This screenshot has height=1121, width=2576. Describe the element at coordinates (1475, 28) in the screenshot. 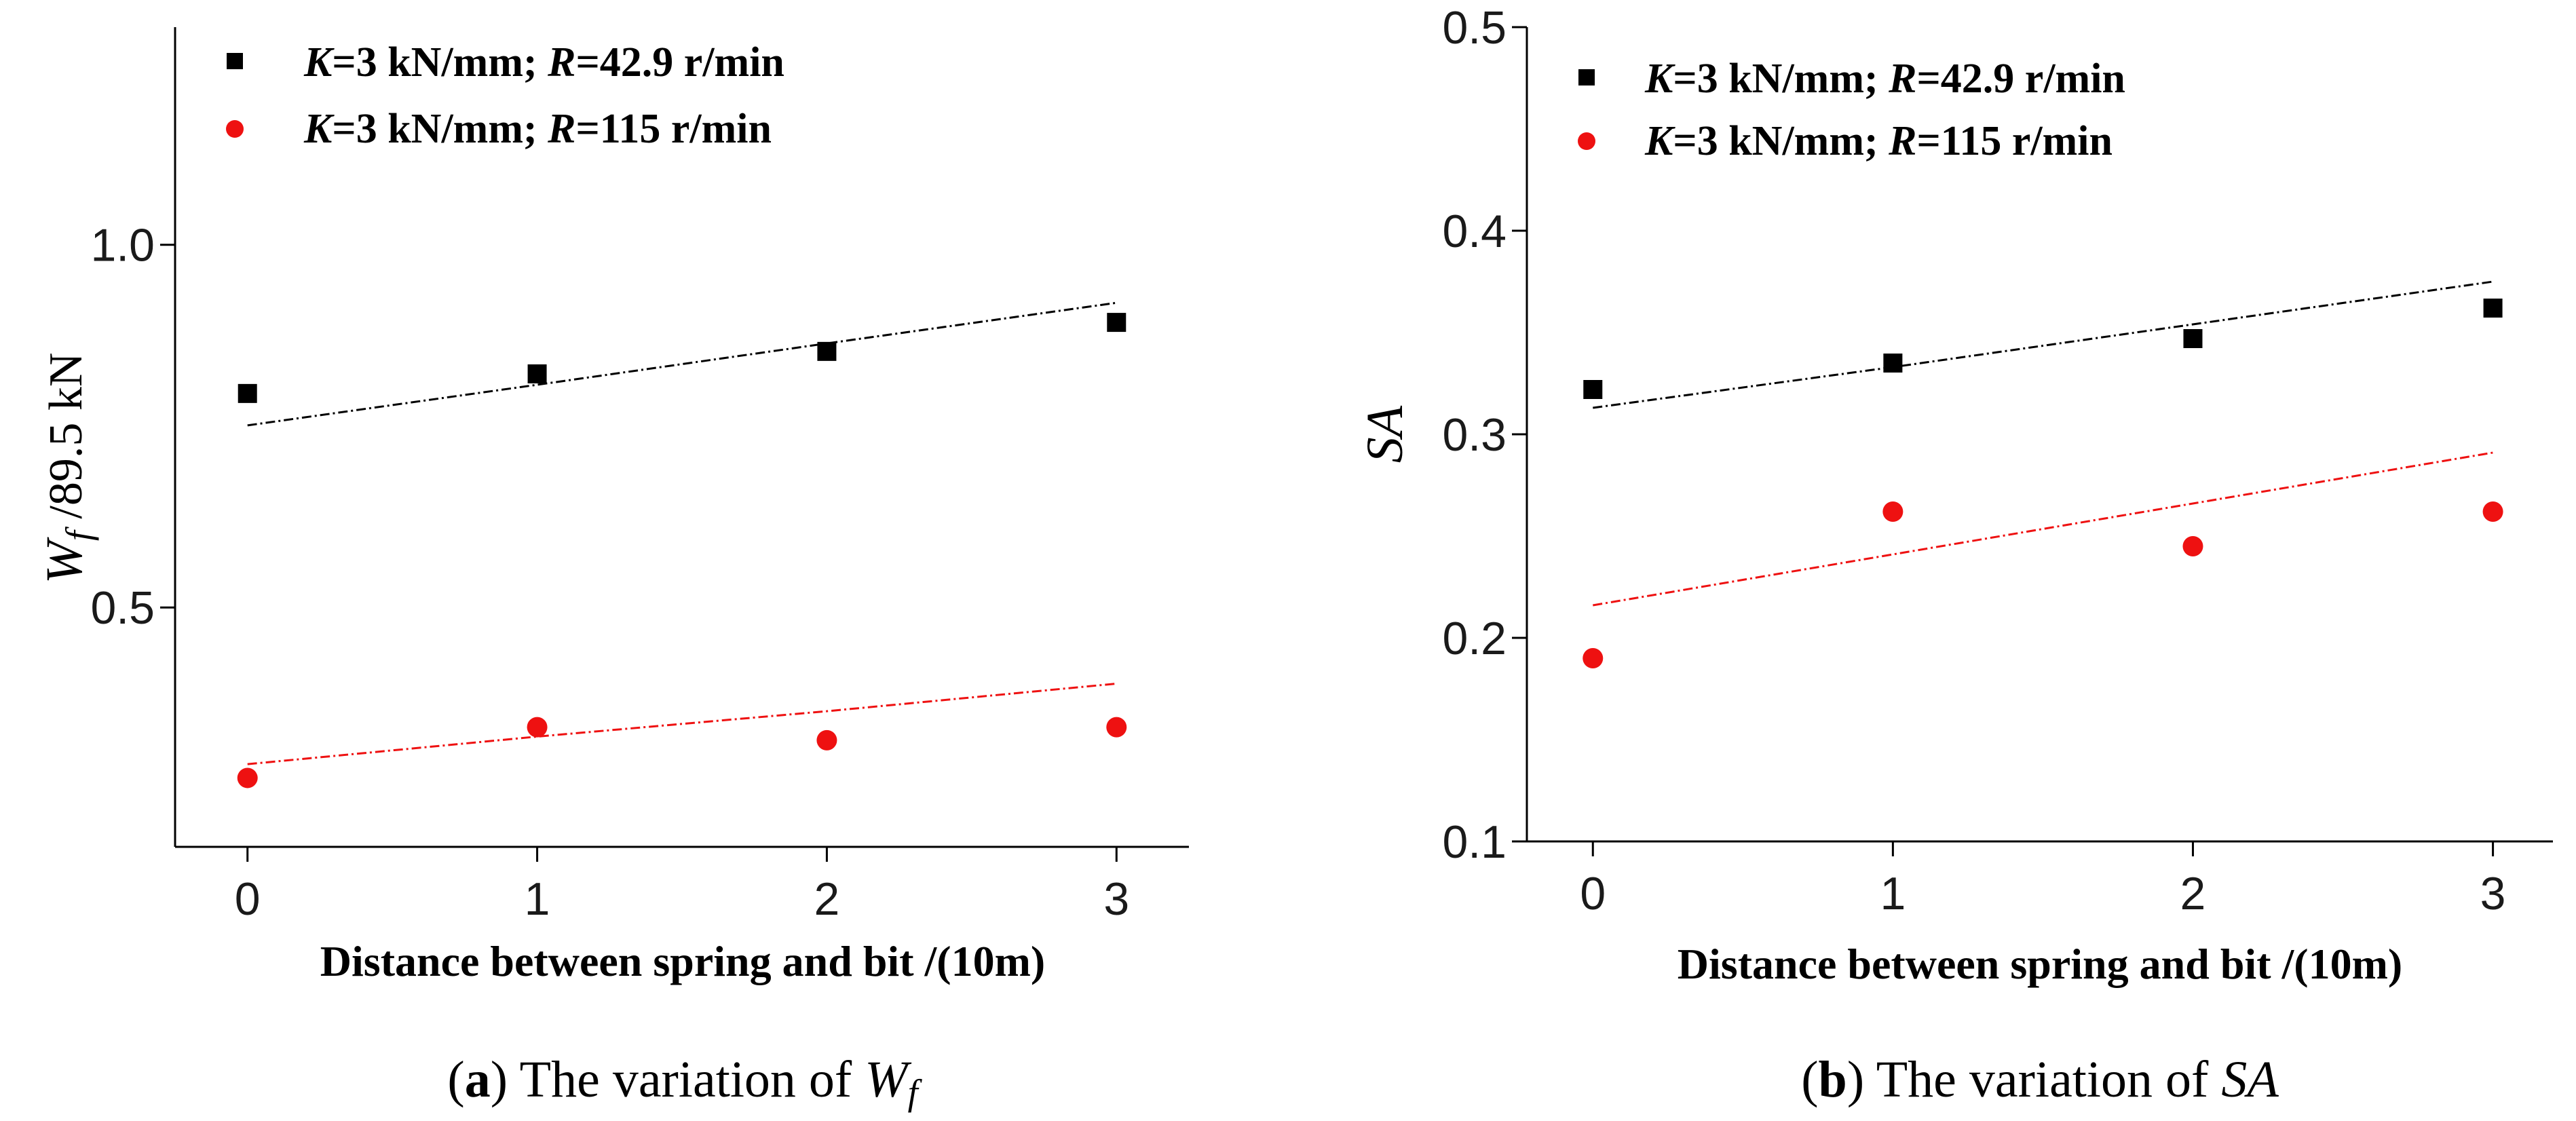

I see `panel-b-y-tick-label-4: 0.5` at that location.